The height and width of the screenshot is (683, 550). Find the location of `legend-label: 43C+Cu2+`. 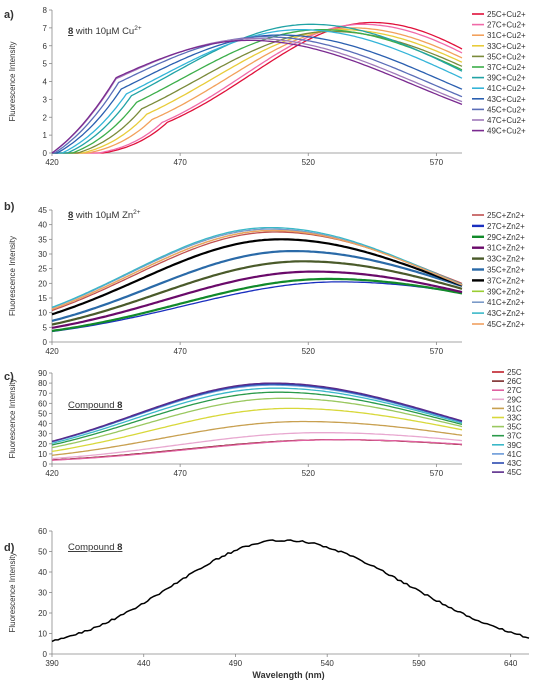

legend-label: 43C+Cu2+ is located at coordinates (506, 99).